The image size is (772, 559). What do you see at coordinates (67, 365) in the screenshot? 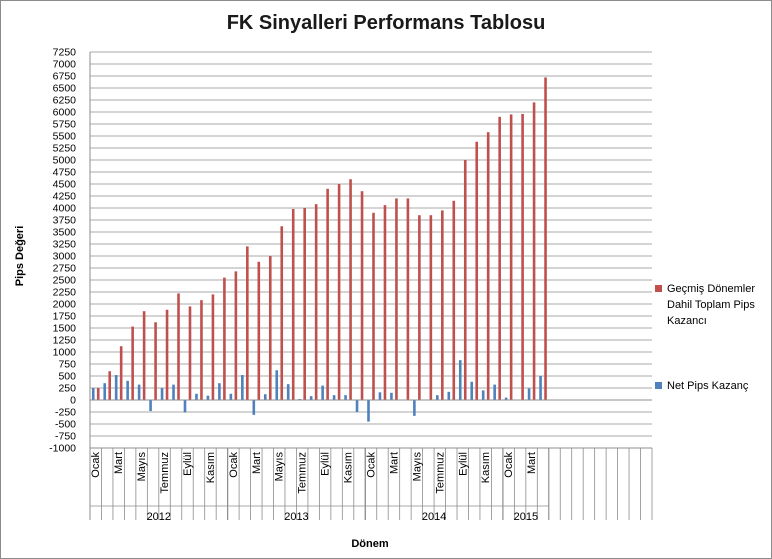
I see `y-tick-label: 750` at bounding box center [67, 365].